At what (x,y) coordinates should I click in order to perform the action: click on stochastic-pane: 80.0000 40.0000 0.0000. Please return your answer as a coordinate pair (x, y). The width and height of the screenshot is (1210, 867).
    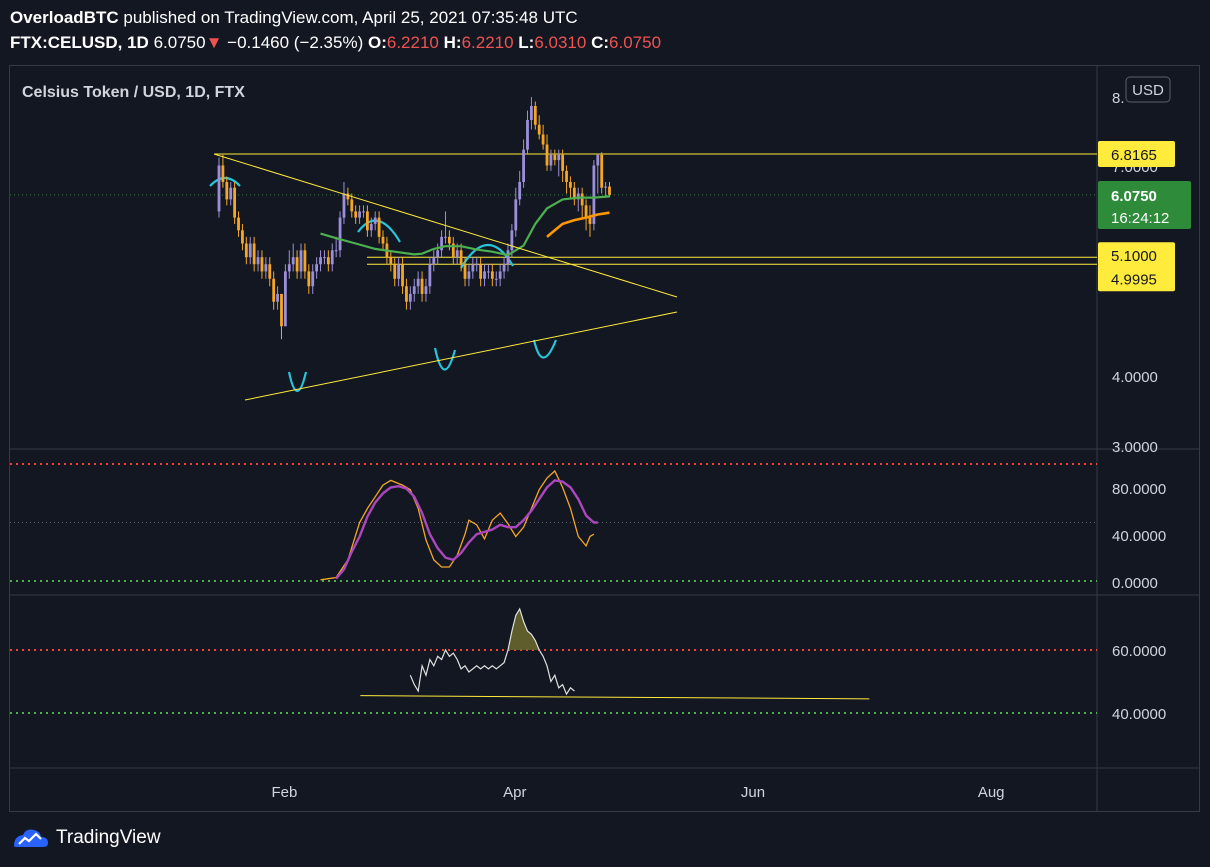
    Looking at the image, I should click on (588, 527).